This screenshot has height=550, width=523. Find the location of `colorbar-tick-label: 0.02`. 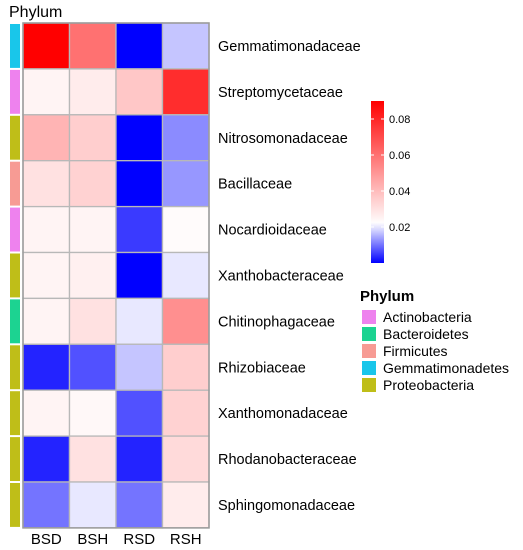

colorbar-tick-label: 0.02 is located at coordinates (399, 228).